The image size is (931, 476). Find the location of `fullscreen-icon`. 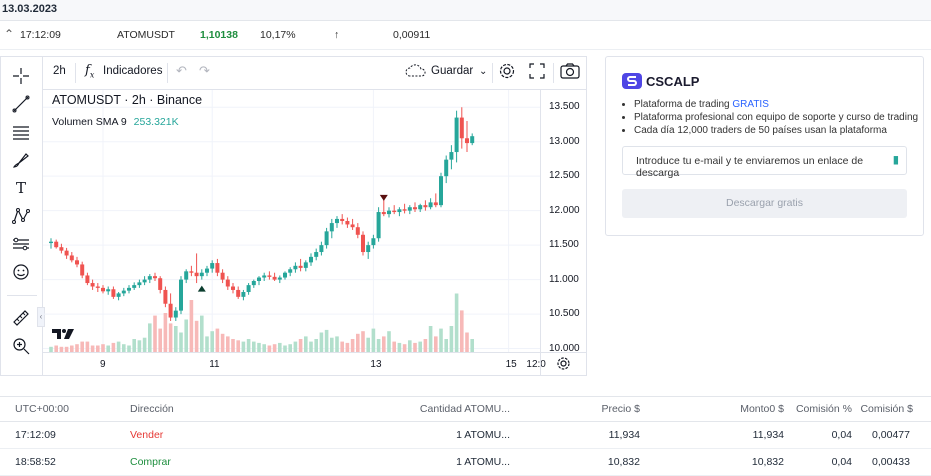

fullscreen-icon is located at coordinates (537, 72).